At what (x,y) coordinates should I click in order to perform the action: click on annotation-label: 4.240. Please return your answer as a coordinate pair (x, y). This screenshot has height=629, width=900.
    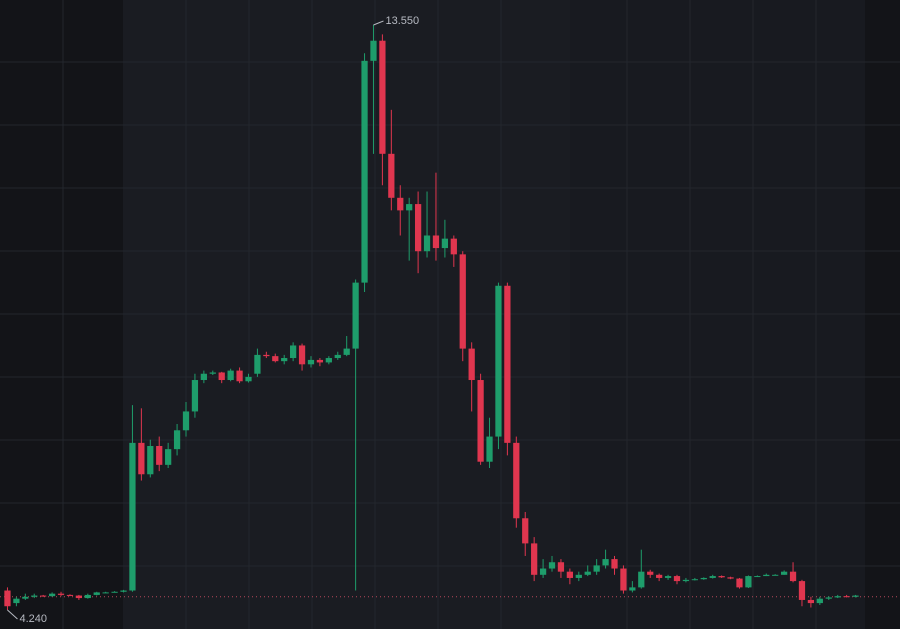
    Looking at the image, I should click on (33, 619).